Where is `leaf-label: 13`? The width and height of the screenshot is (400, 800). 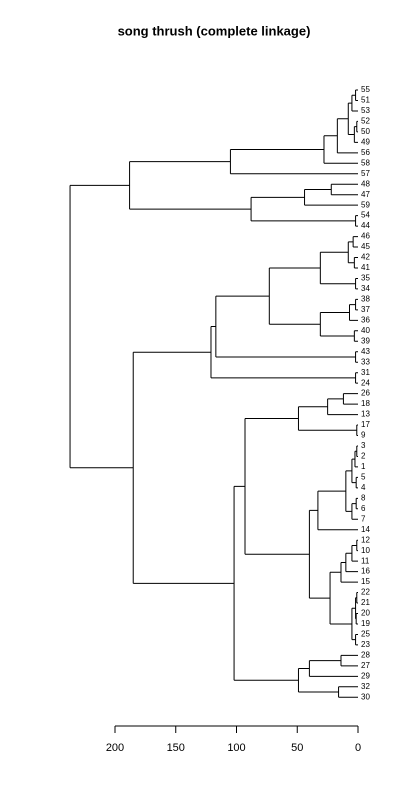 leaf-label: 13 is located at coordinates (365, 414).